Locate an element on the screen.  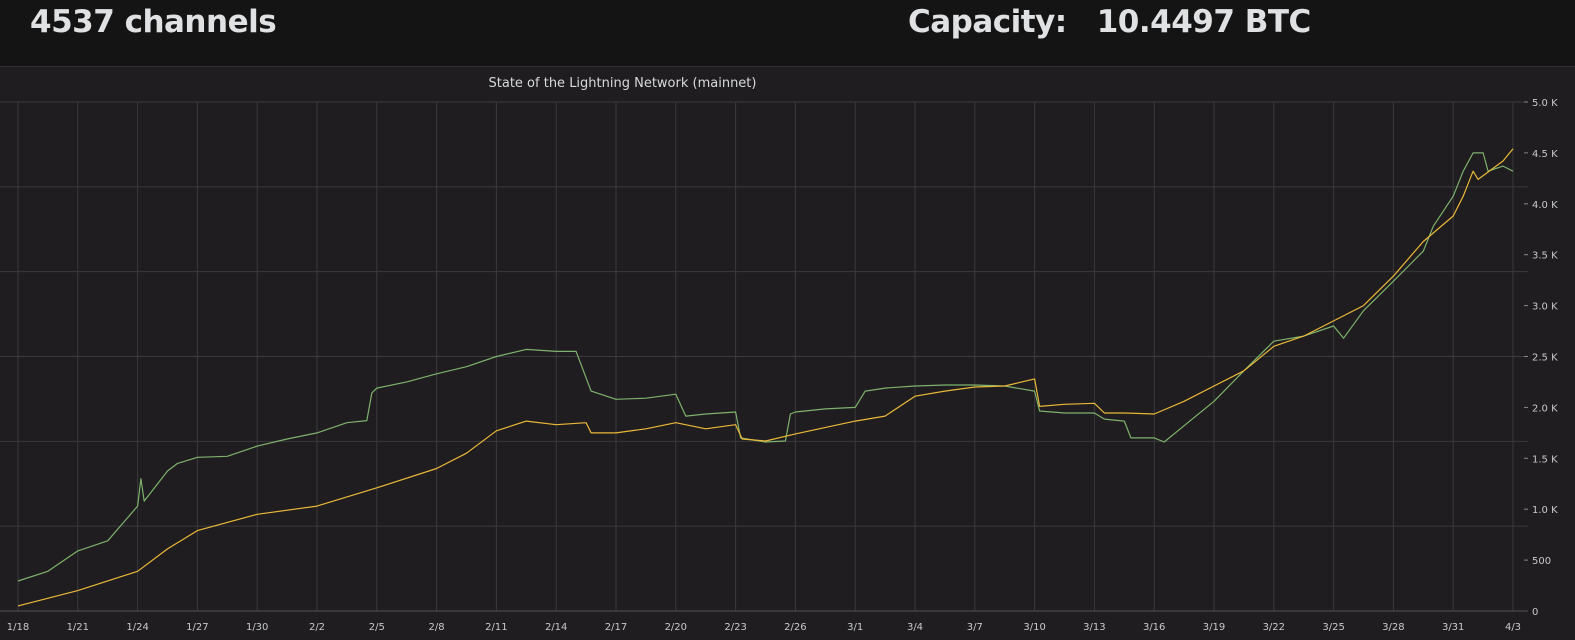
x-tick-label: 3/31 is located at coordinates (1453, 627).